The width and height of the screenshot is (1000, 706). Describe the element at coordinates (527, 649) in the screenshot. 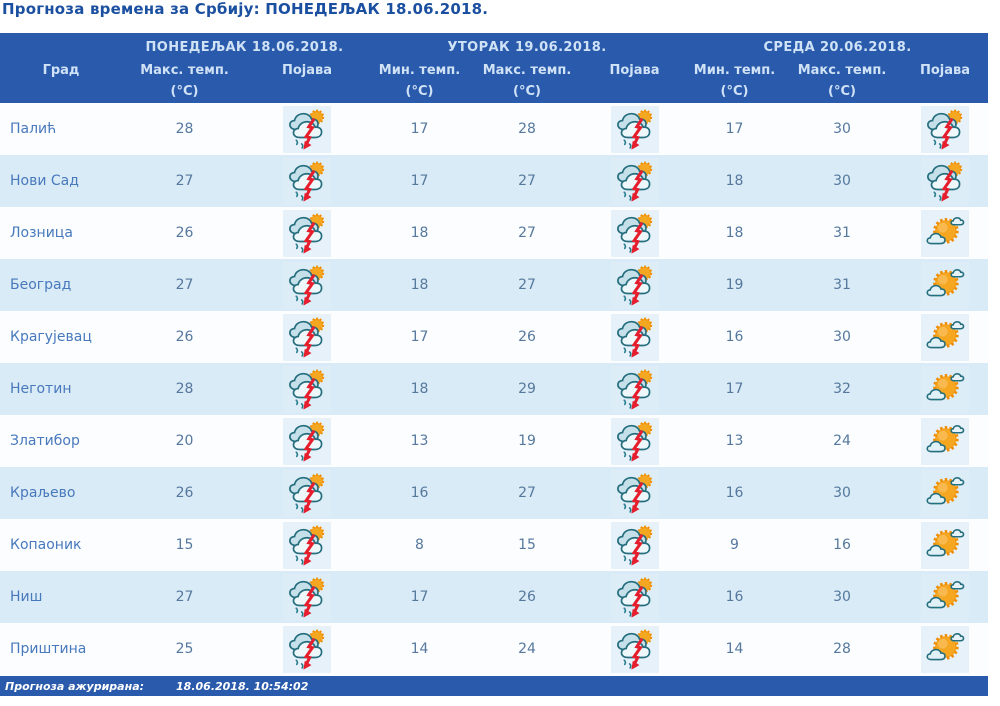

I see `tue-max-temp-cell: 24` at that location.